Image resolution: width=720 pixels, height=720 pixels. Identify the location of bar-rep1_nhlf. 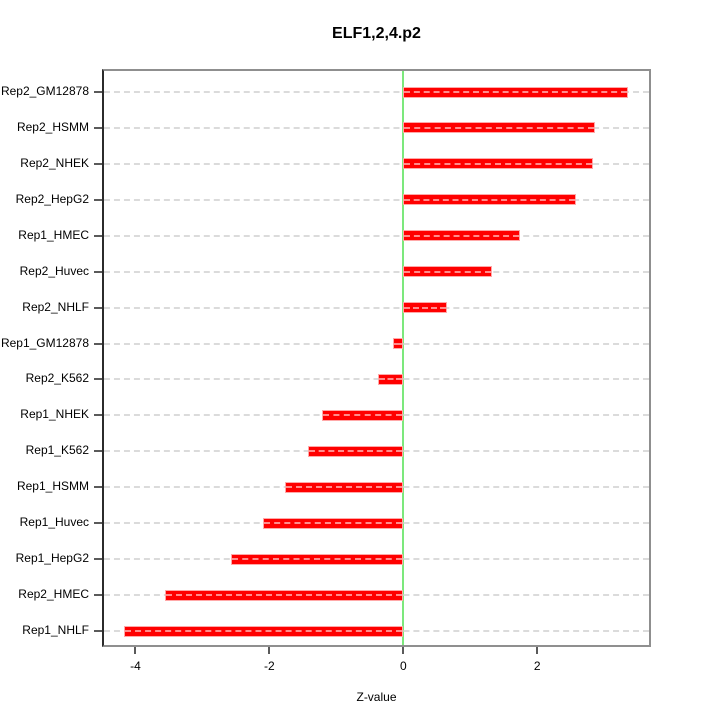
(264, 631).